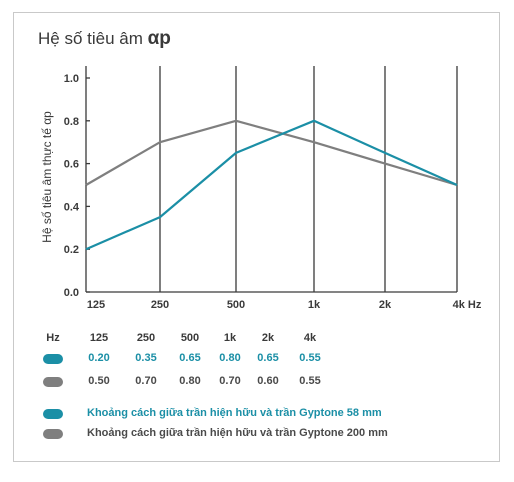  What do you see at coordinates (236, 305) in the screenshot?
I see `x-tick-label-2: 500` at bounding box center [236, 305].